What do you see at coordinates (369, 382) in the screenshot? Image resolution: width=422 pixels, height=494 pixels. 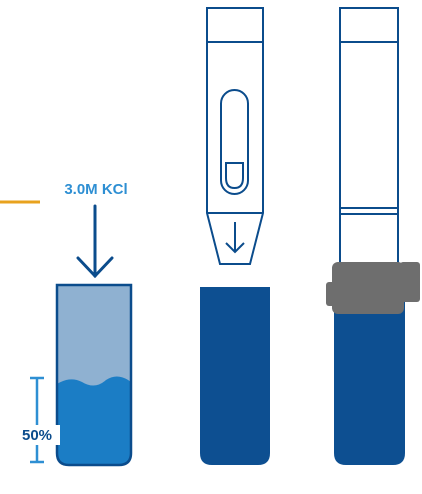 I see `tube-capped` at bounding box center [369, 382].